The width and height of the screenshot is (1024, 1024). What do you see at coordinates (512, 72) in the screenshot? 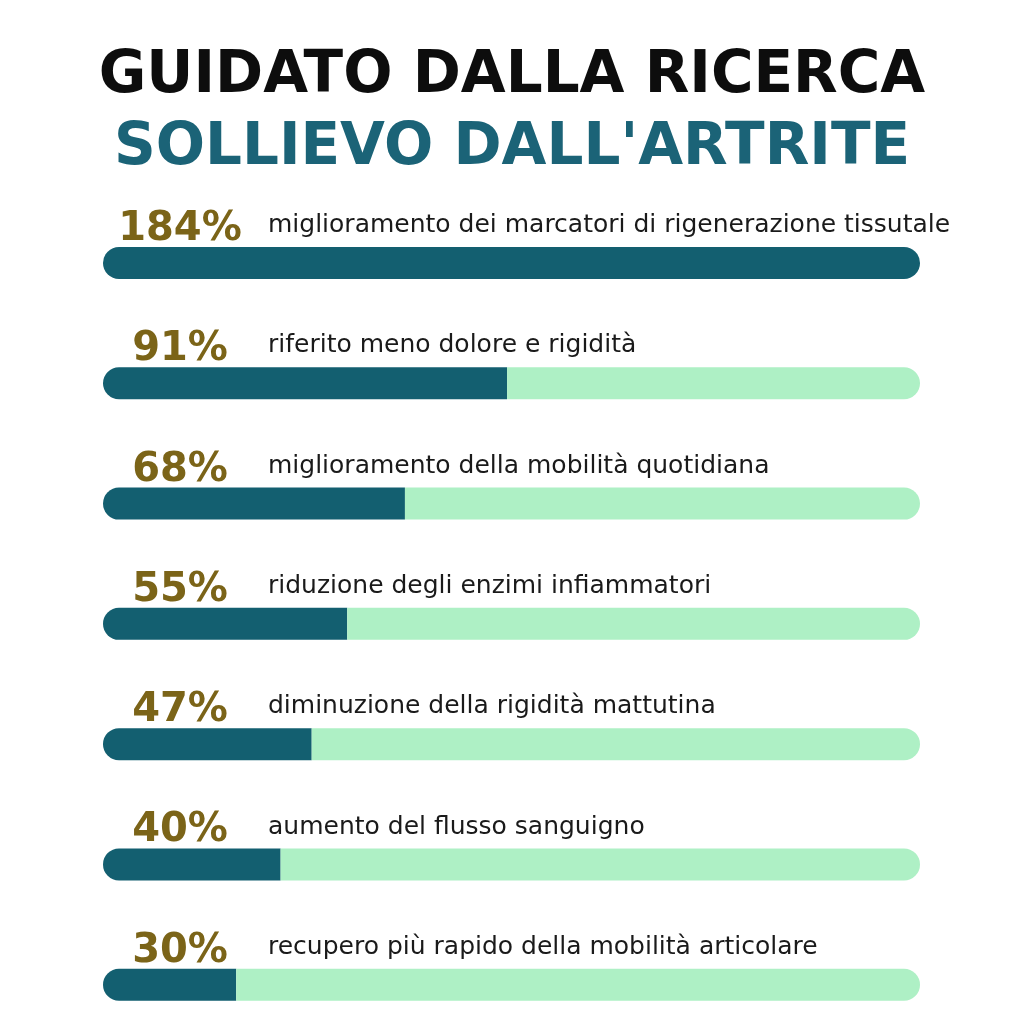
I see `chart-title: GUIDATO DALLA RICERCA` at bounding box center [512, 72].